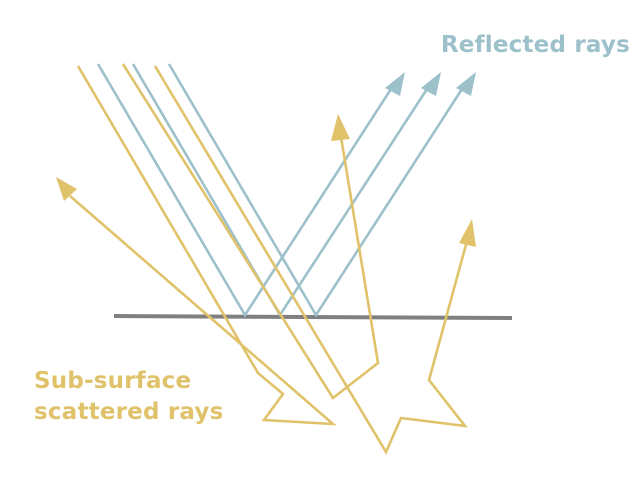  I want to click on subsurface-rays-label-line2: scattered rays, so click(129, 412).